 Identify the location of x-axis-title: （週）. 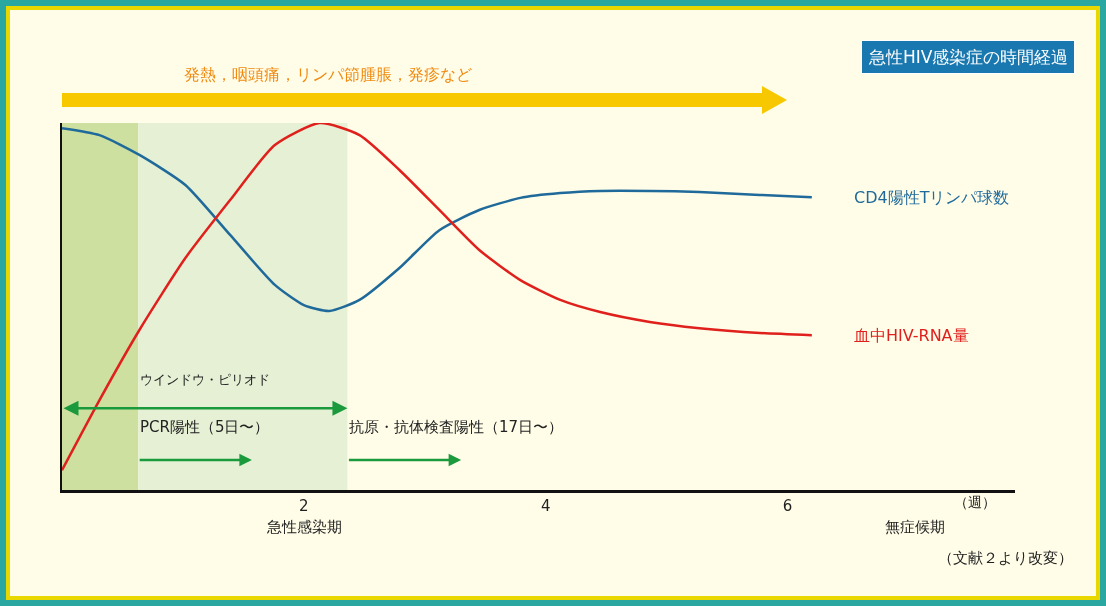
(975, 502).